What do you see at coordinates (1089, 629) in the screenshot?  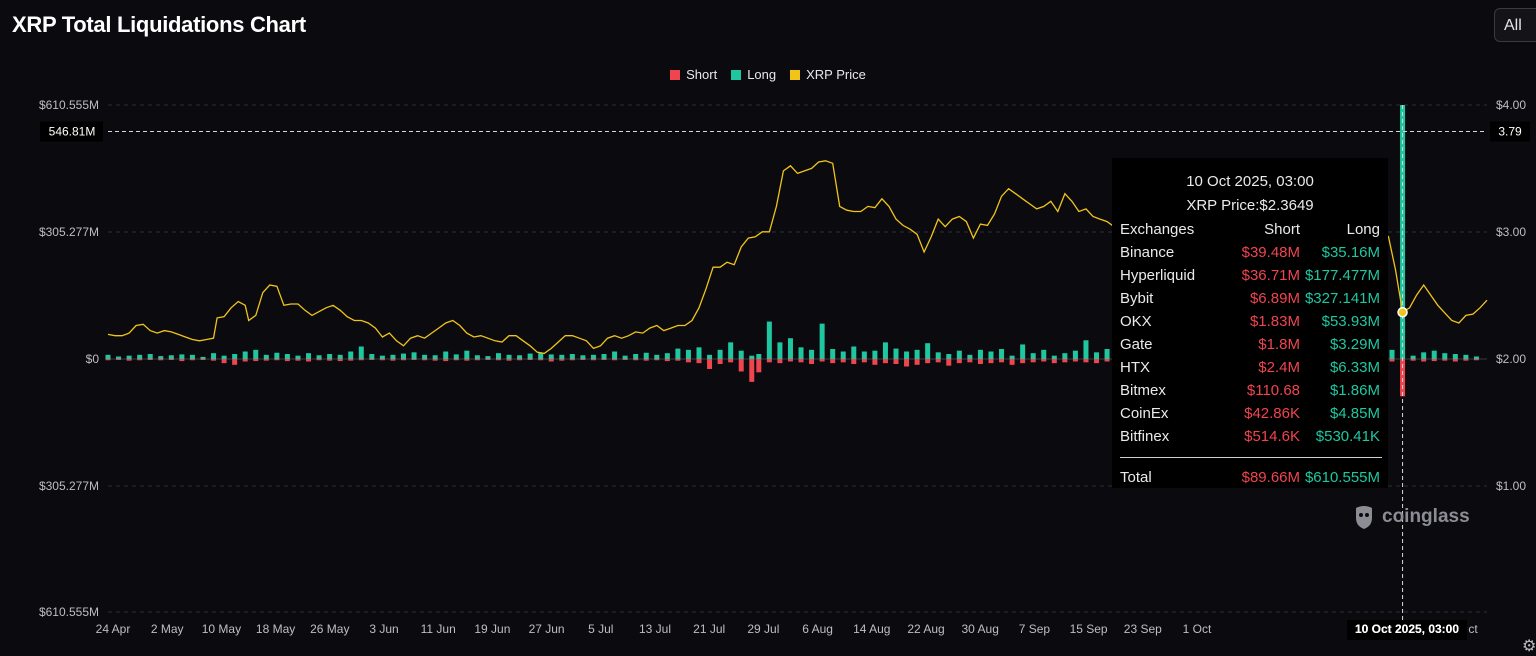 I see `x-tick-label: 15 Sep` at bounding box center [1089, 629].